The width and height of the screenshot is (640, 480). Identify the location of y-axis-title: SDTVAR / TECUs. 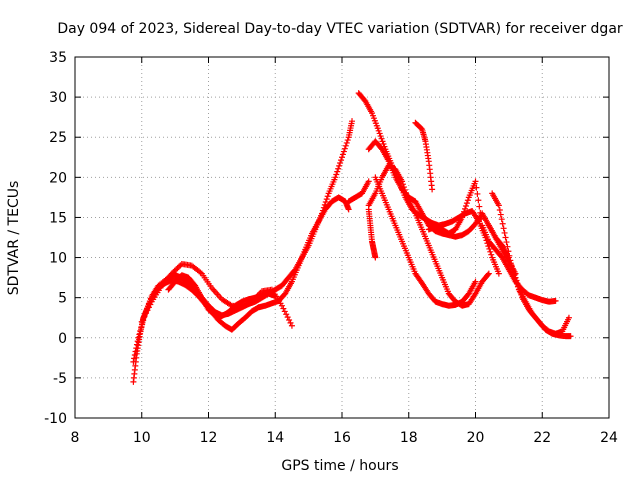
(14, 238).